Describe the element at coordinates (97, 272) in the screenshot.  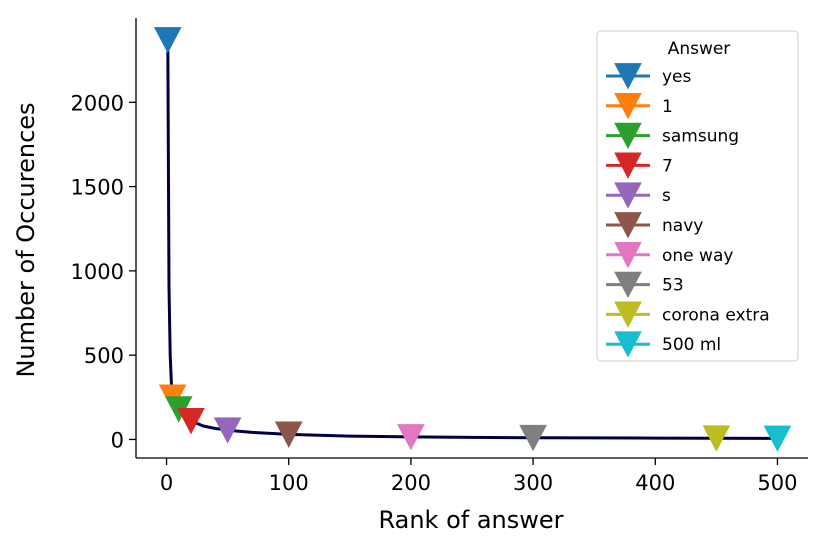
I see `y-tick-label: 1000` at that location.